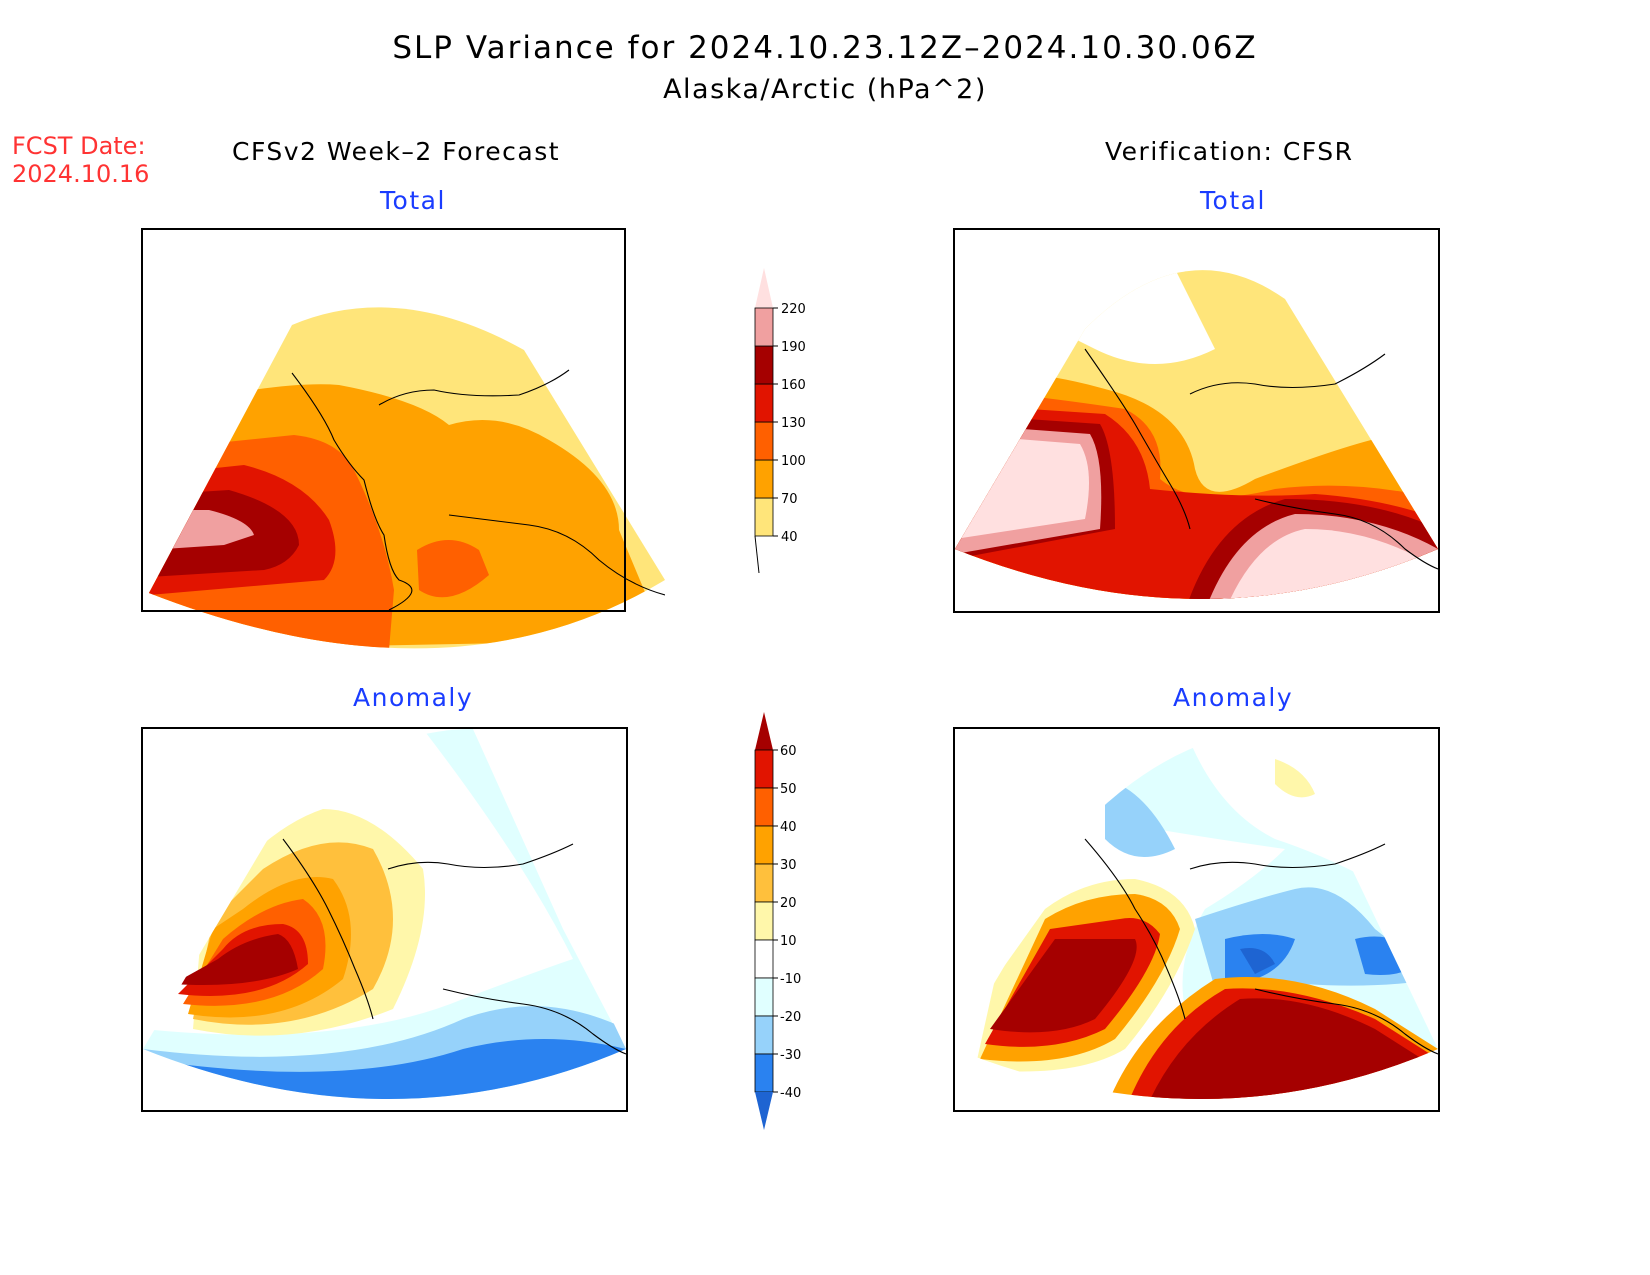 The width and height of the screenshot is (1650, 1275). What do you see at coordinates (788, 789) in the screenshot?
I see `colorbar-tick-label: 50` at bounding box center [788, 789].